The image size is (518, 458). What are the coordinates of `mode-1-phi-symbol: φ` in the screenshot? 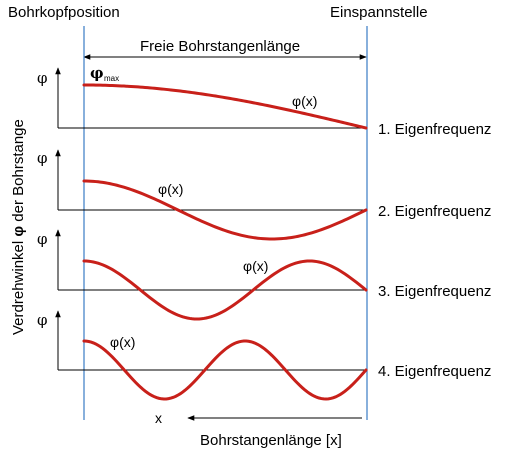 It's located at (42, 78).